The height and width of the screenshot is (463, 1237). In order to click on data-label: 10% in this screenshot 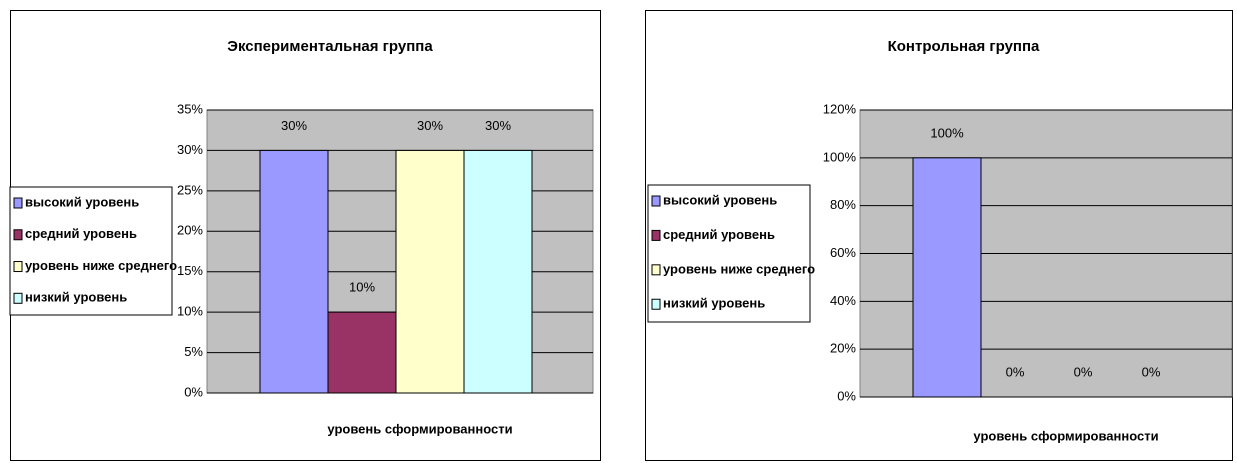, I will do `click(362, 287)`.